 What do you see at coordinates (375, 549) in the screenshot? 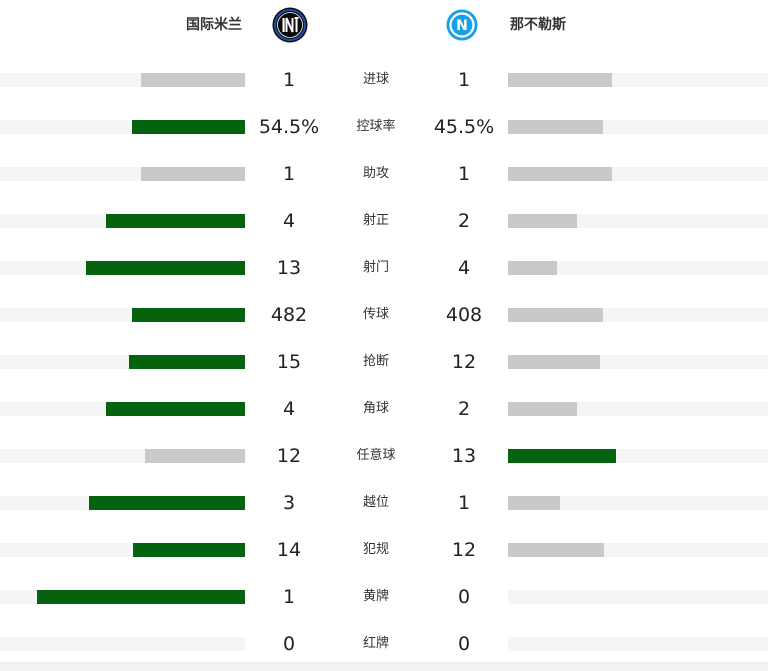
I see `stat-label: 犯规` at bounding box center [375, 549].